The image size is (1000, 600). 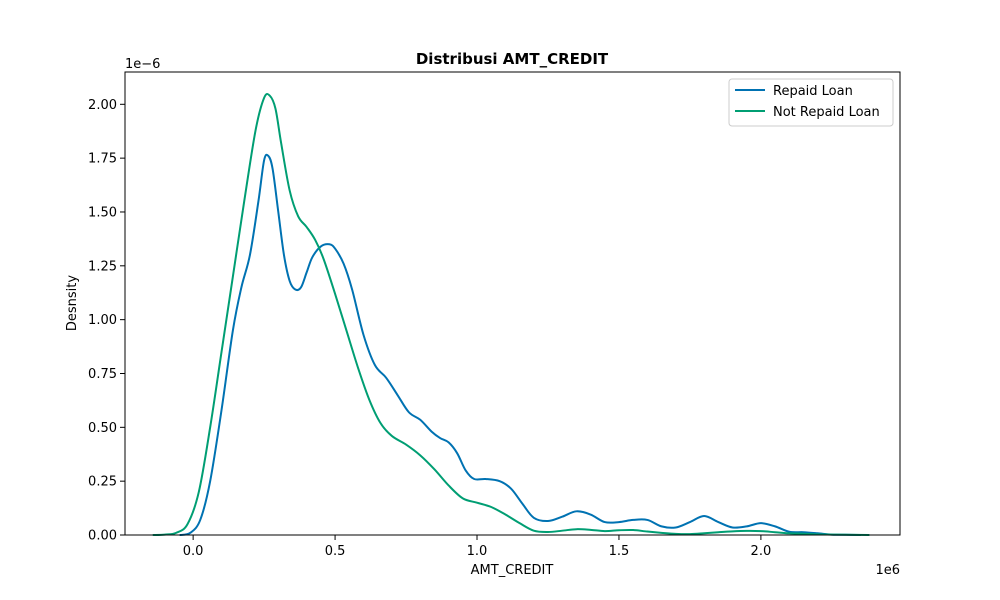 What do you see at coordinates (761, 551) in the screenshot?
I see `x-tick-label: 2.0` at bounding box center [761, 551].